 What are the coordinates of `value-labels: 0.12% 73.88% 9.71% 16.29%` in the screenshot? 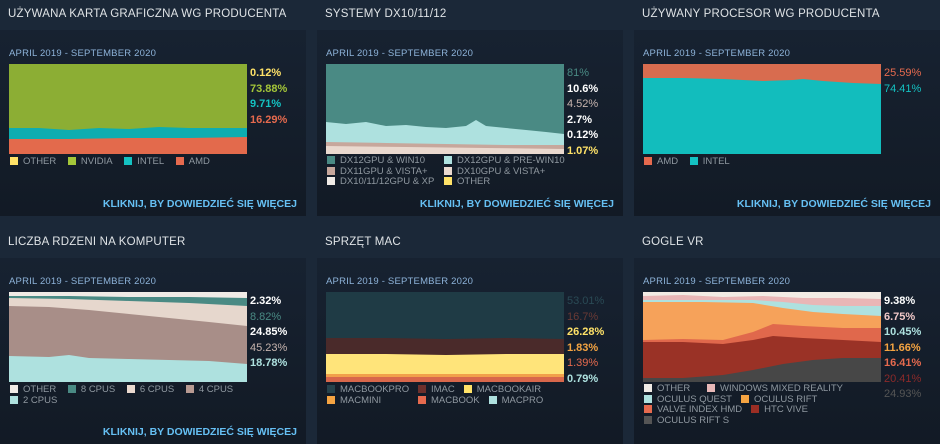 It's located at (278, 97).